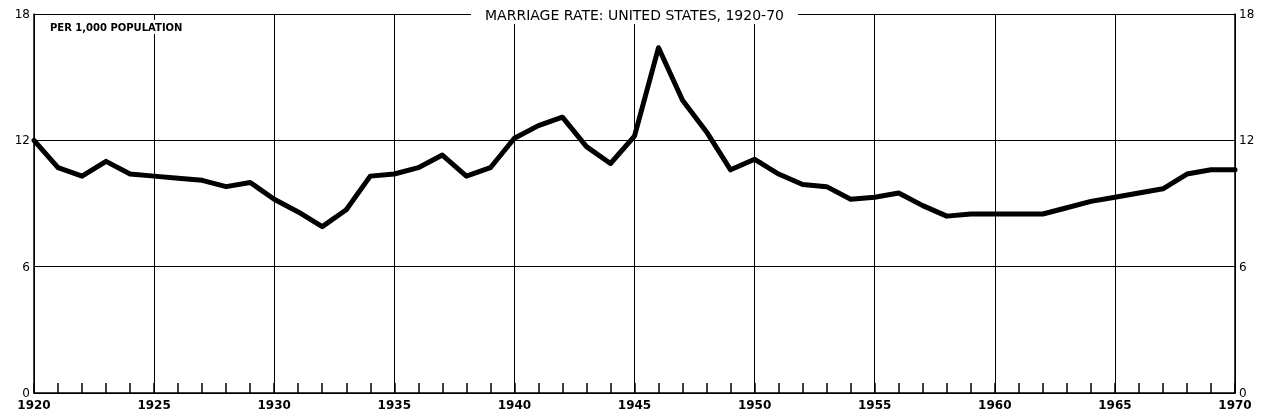  What do you see at coordinates (394, 405) in the screenshot?
I see `x-tick-label: 1935` at bounding box center [394, 405].